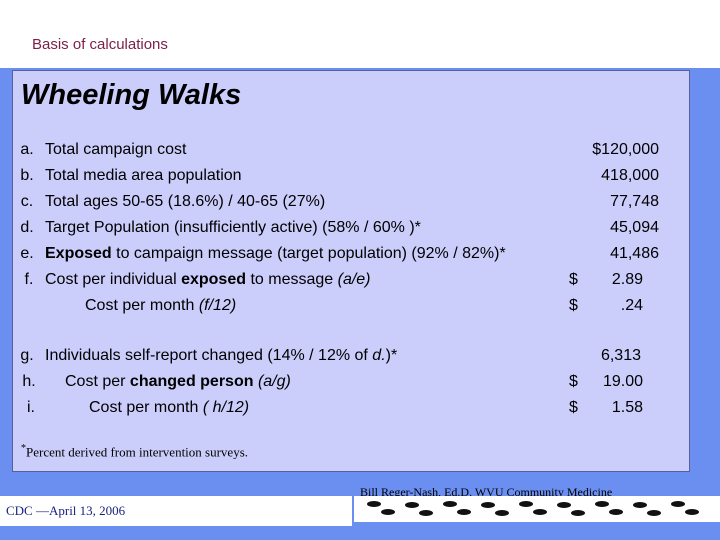  Describe the element at coordinates (29, 279) in the screenshot. I see `row-letter: f.` at that location.